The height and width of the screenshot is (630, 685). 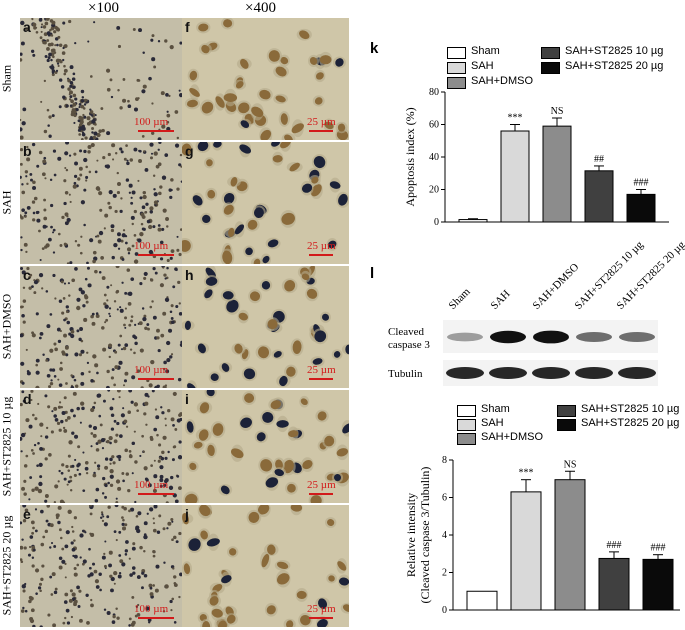 What do you see at coordinates (372, 273) in the screenshot?
I see `panel-l-letter: l` at bounding box center [372, 273].